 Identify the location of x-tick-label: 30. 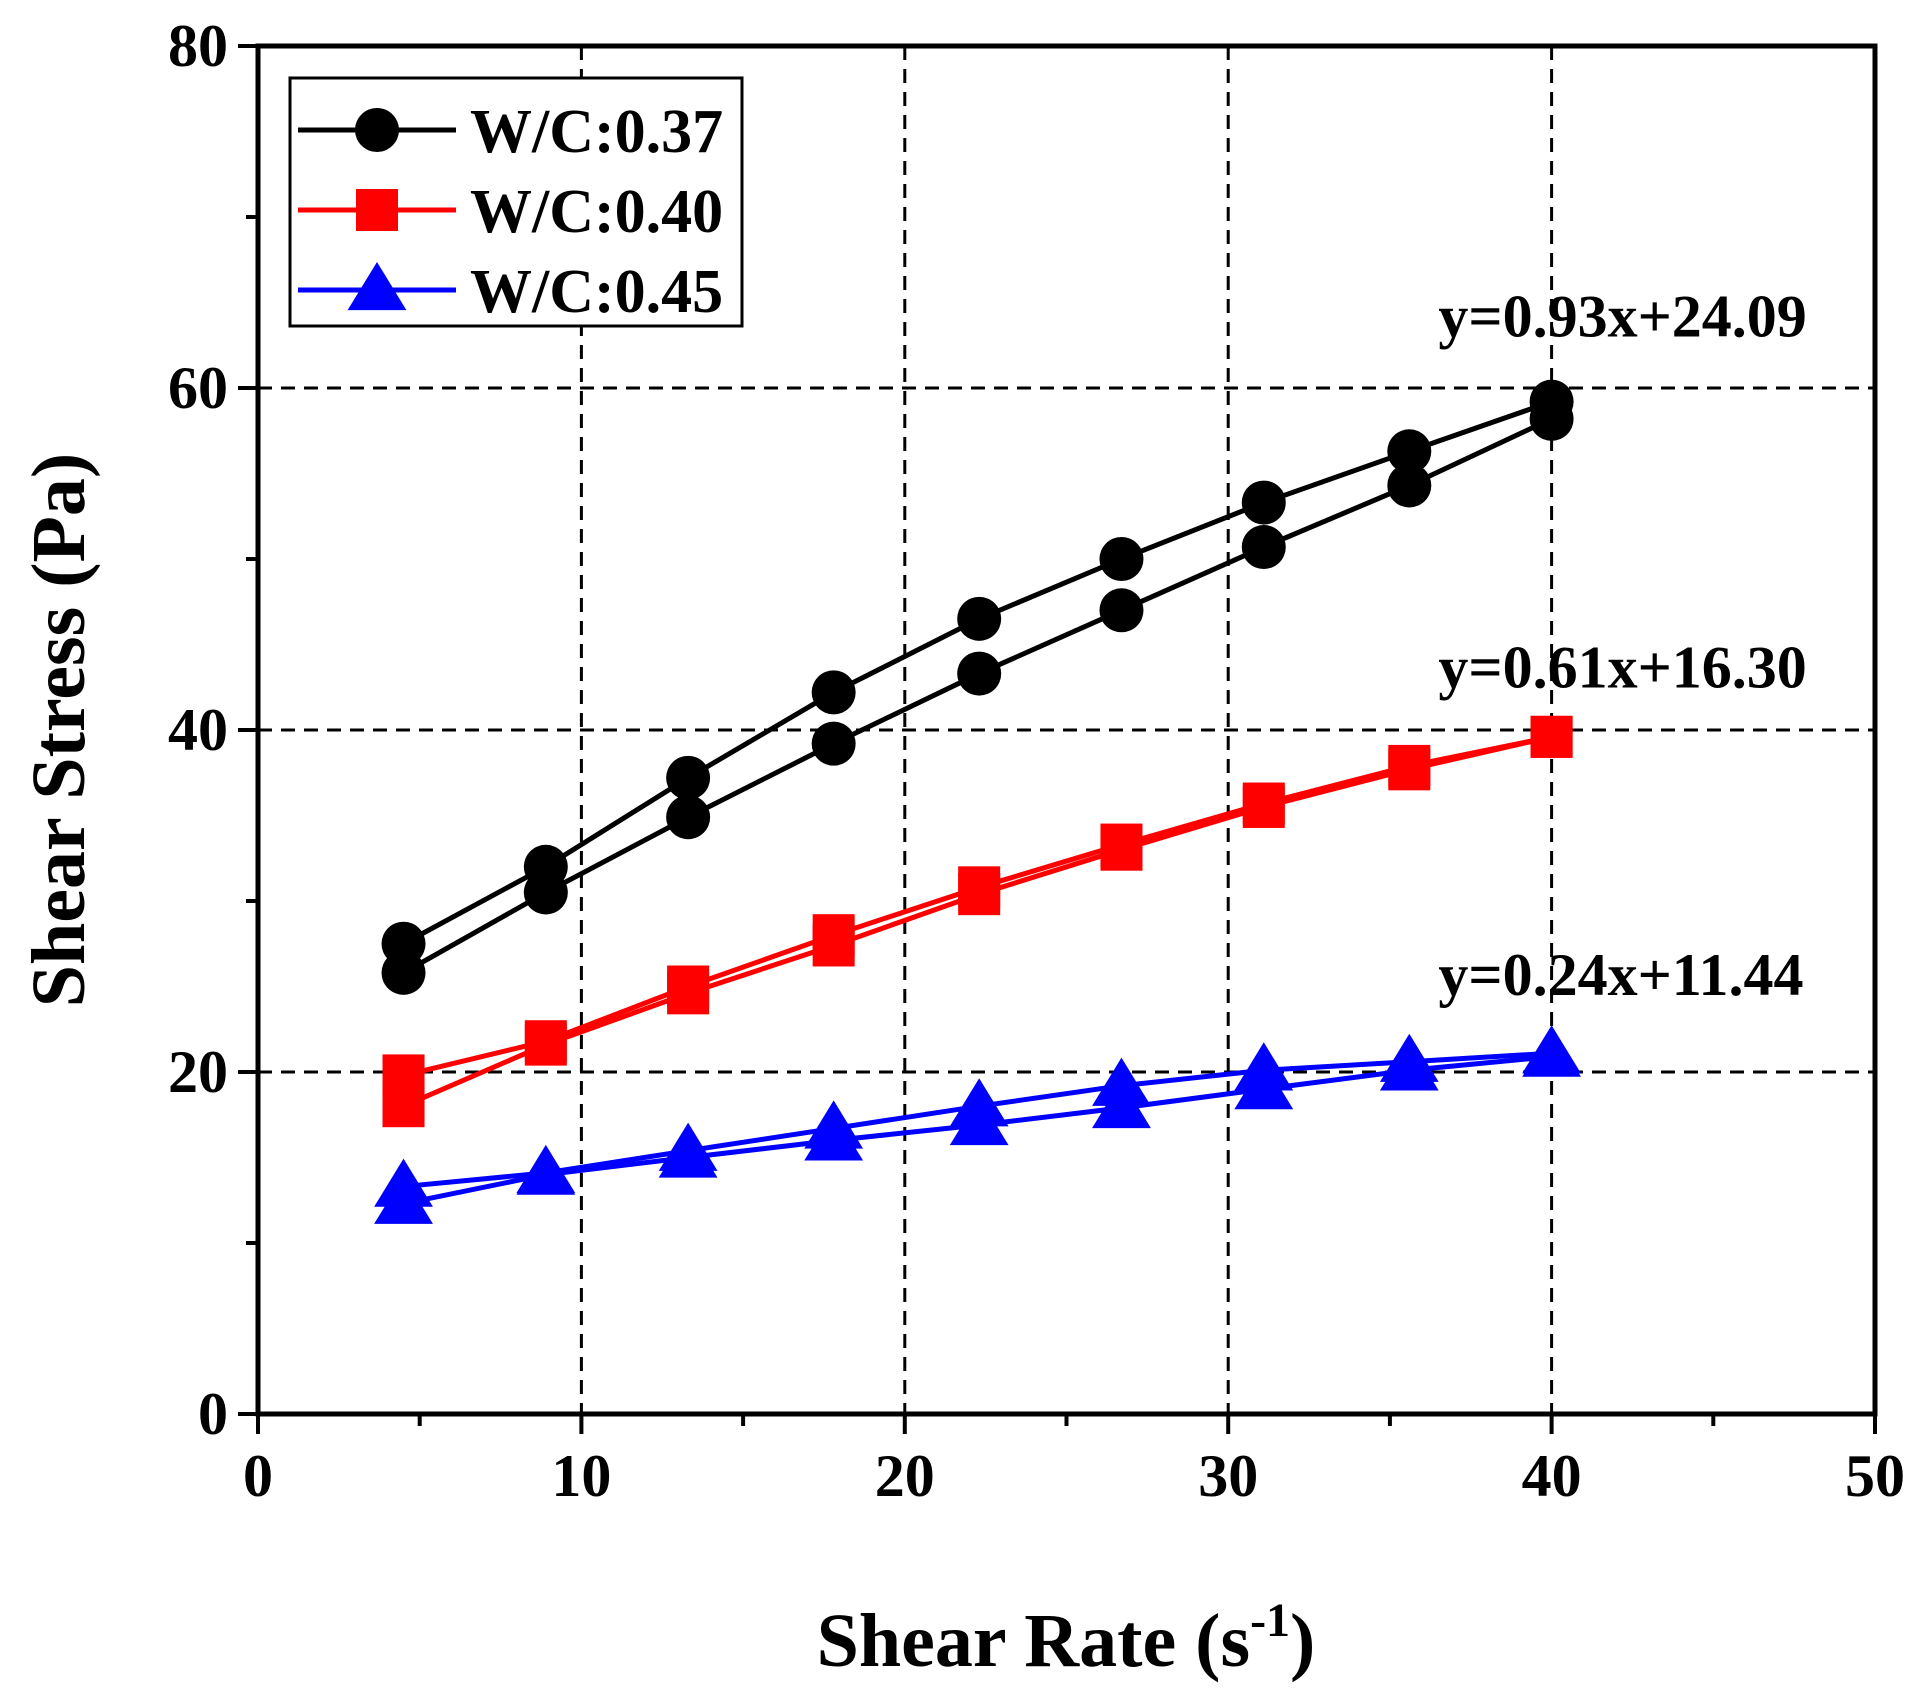
(1228, 1476).